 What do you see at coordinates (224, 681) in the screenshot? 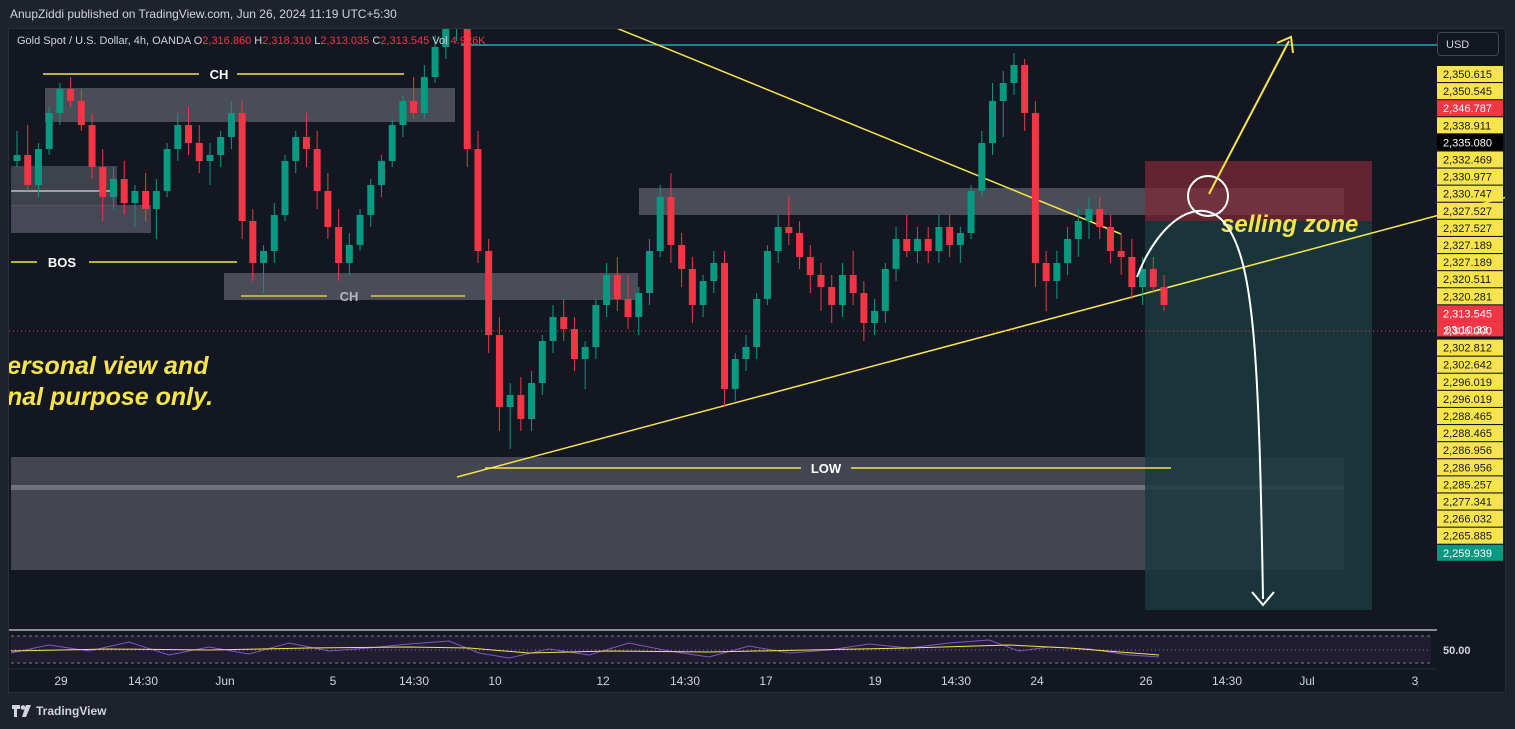
I see `time-tick-label: Jun` at bounding box center [224, 681].